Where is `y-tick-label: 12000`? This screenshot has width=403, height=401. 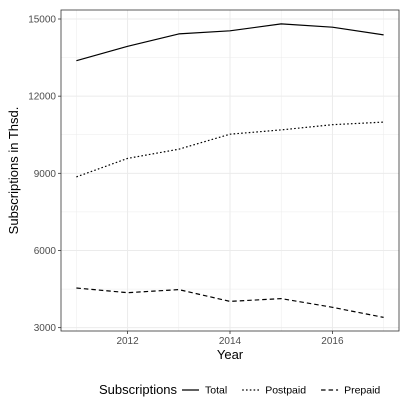
y-tick-label: 12000 is located at coordinates (42, 97).